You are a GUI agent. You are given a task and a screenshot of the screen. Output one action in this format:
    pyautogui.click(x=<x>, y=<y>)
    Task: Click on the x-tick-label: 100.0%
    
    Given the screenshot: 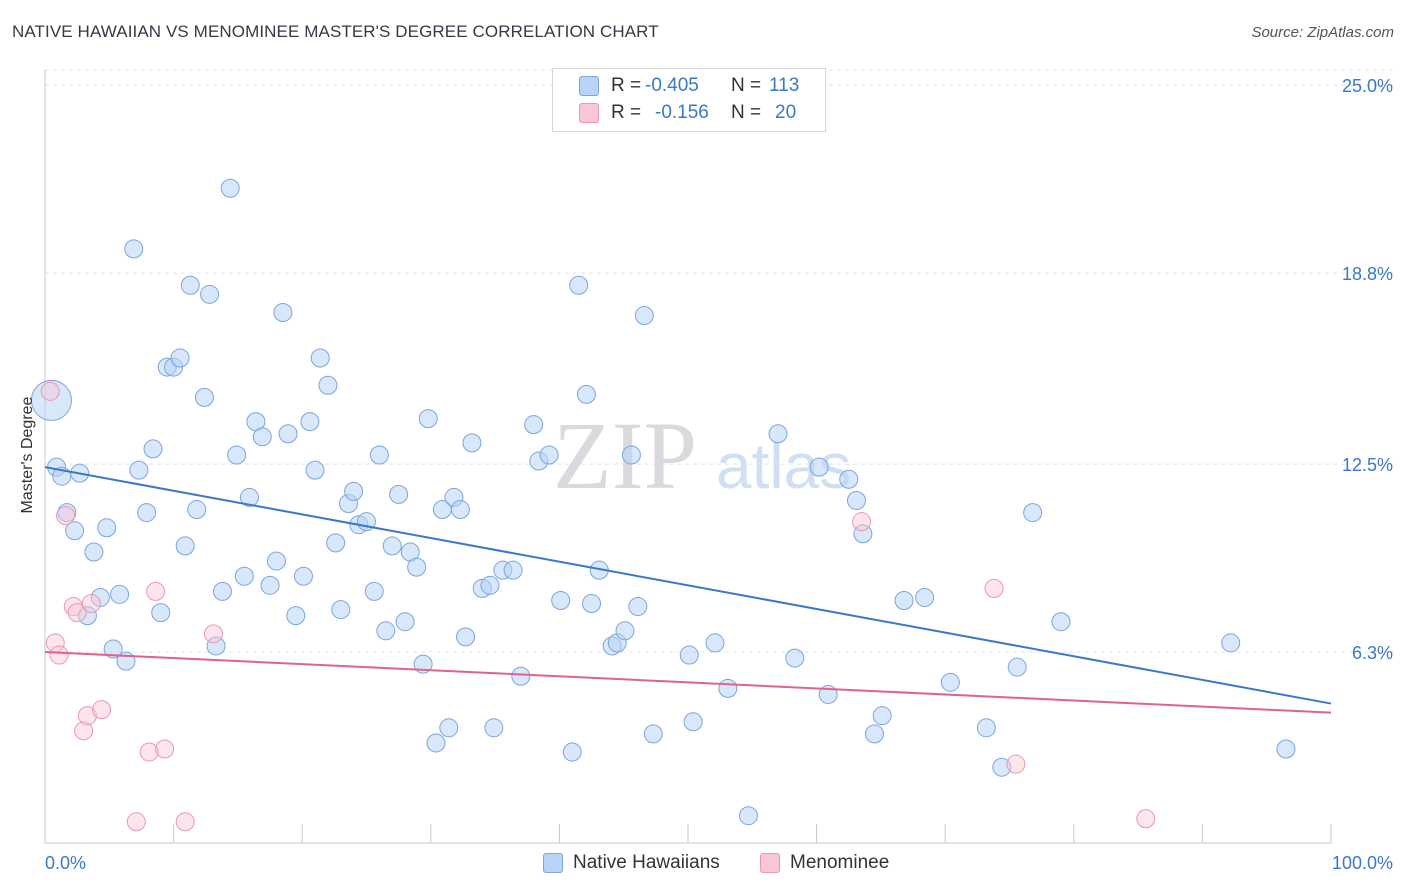 What is the action you would take?
    pyautogui.click(x=1362, y=863)
    